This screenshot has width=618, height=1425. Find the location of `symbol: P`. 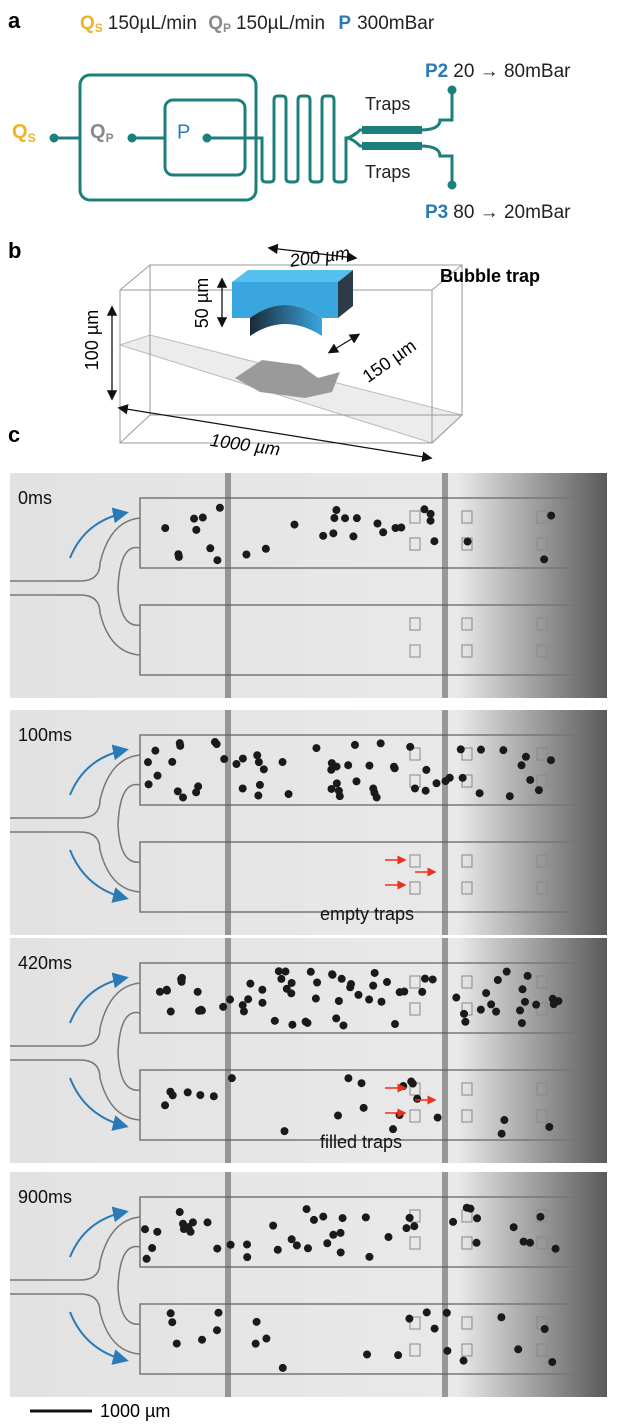

symbol: P is located at coordinates (344, 23).